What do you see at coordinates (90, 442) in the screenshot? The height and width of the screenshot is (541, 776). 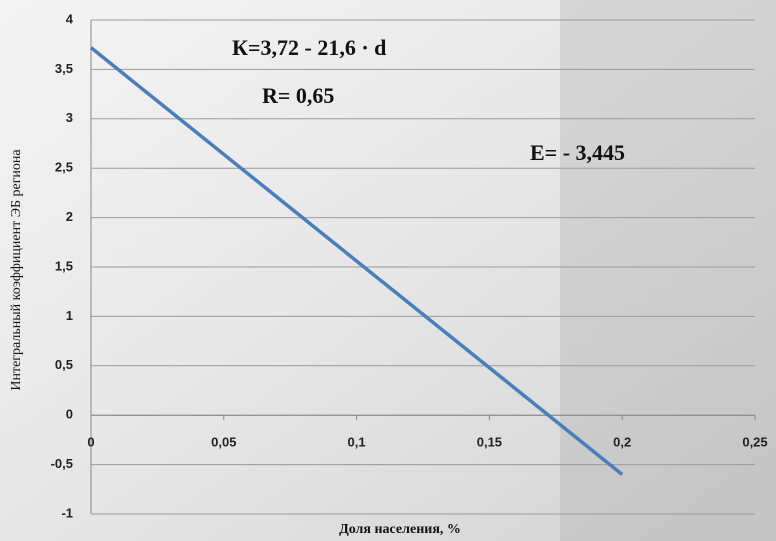 I see `x-tick-label: 0` at bounding box center [90, 442].